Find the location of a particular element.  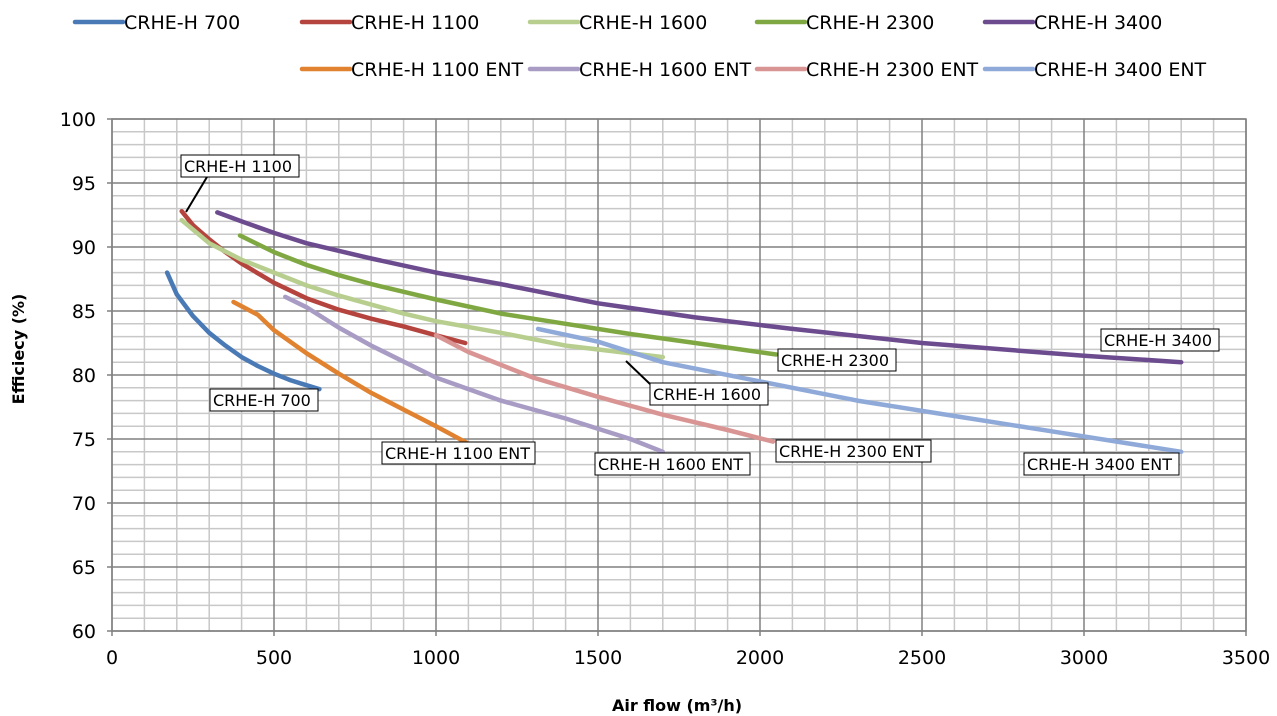

legend-label: CRHE-H 700 is located at coordinates (182, 23).